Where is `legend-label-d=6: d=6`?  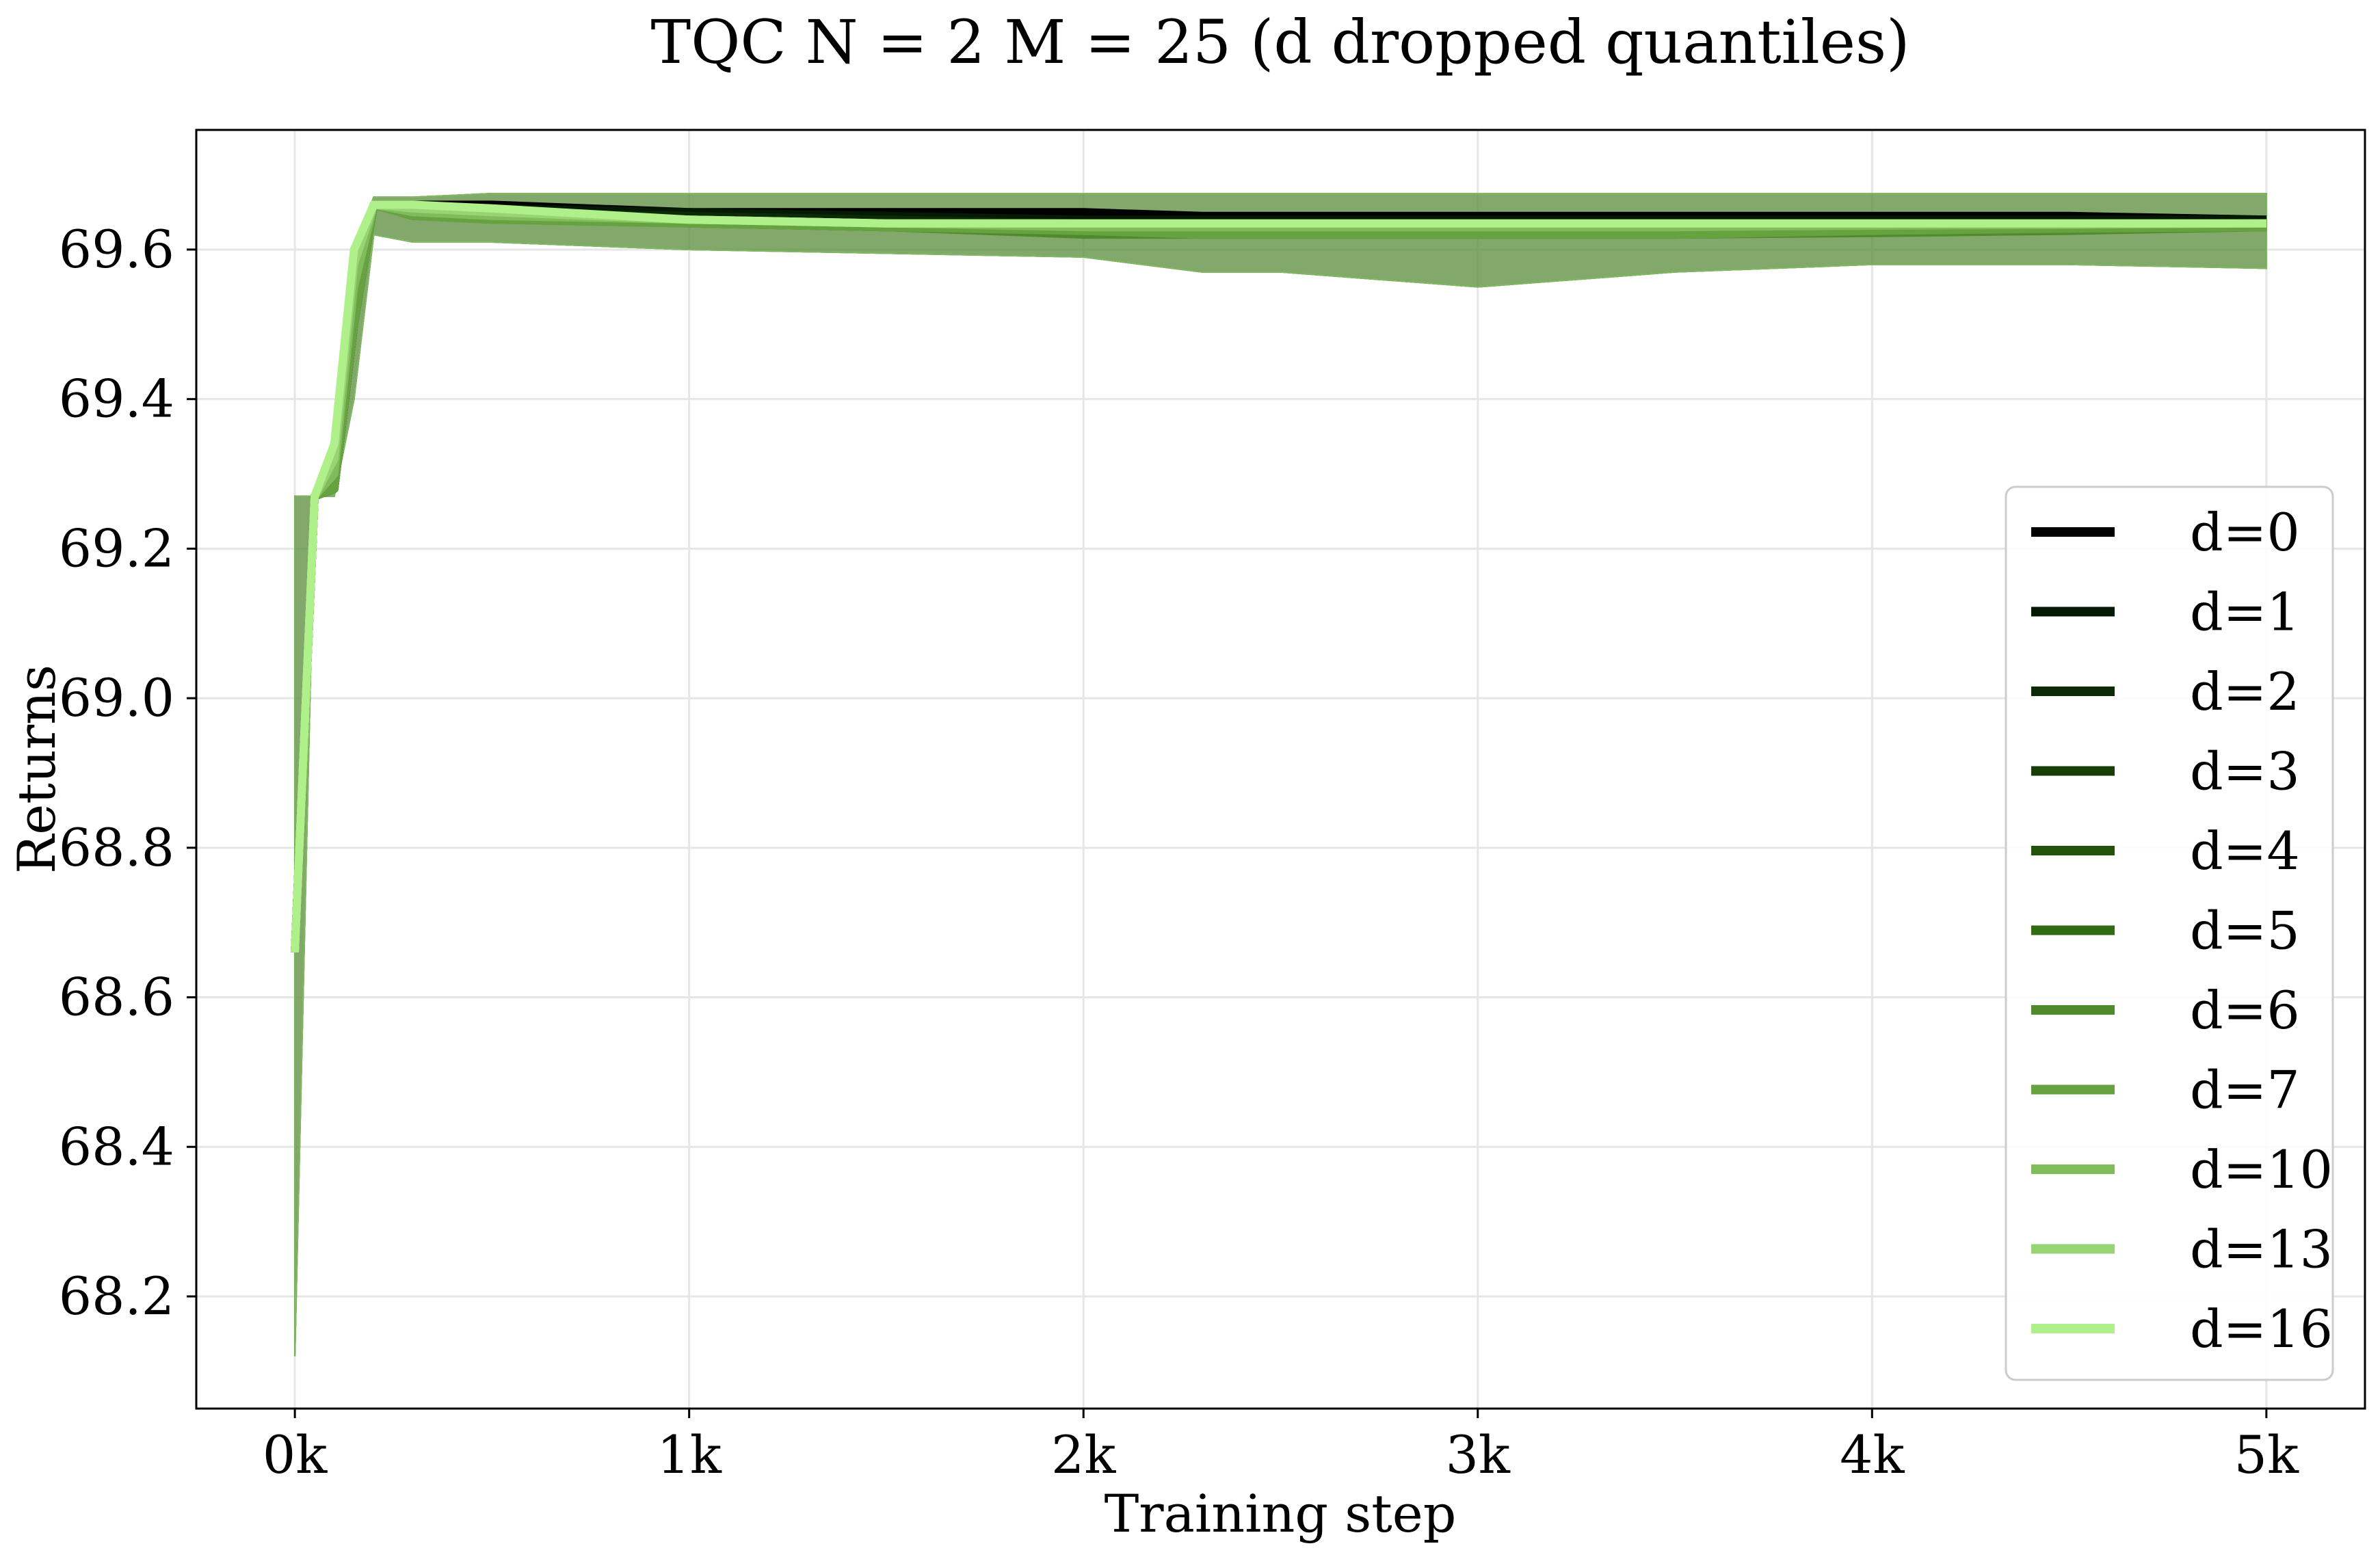
legend-label-d=6: d=6 is located at coordinates (2245, 1010).